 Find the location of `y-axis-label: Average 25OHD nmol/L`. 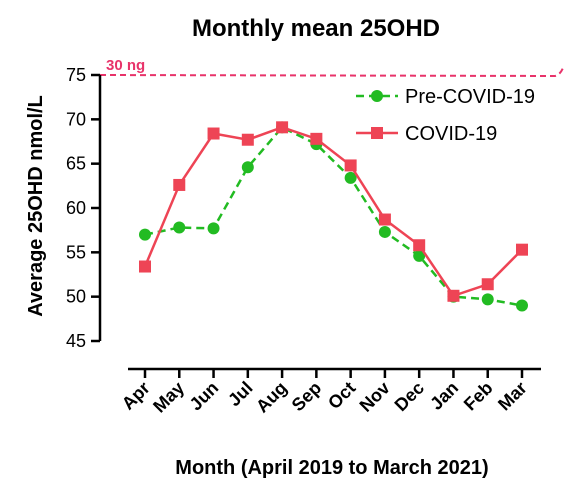

y-axis-label: Average 25OHD nmol/L is located at coordinates (36, 206).